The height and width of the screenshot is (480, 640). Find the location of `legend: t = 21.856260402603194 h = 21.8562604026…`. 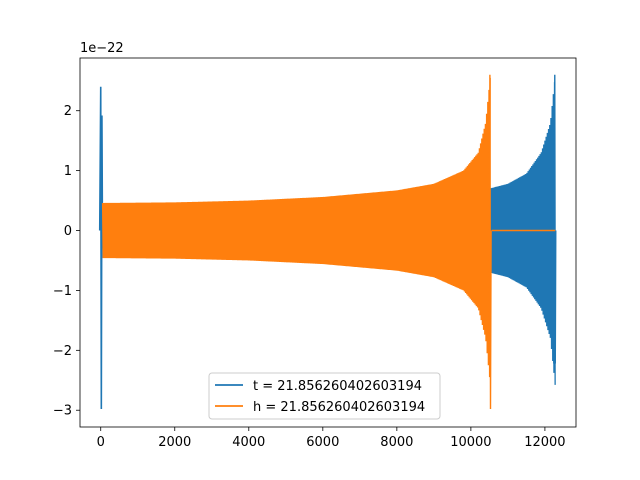

legend: t = 21.856260402603194 h = 21.8562604026… is located at coordinates (324, 396).